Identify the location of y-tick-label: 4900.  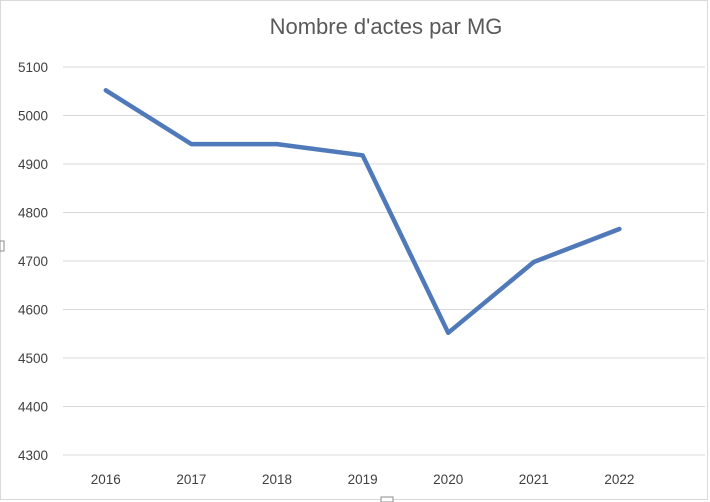
(33, 164).